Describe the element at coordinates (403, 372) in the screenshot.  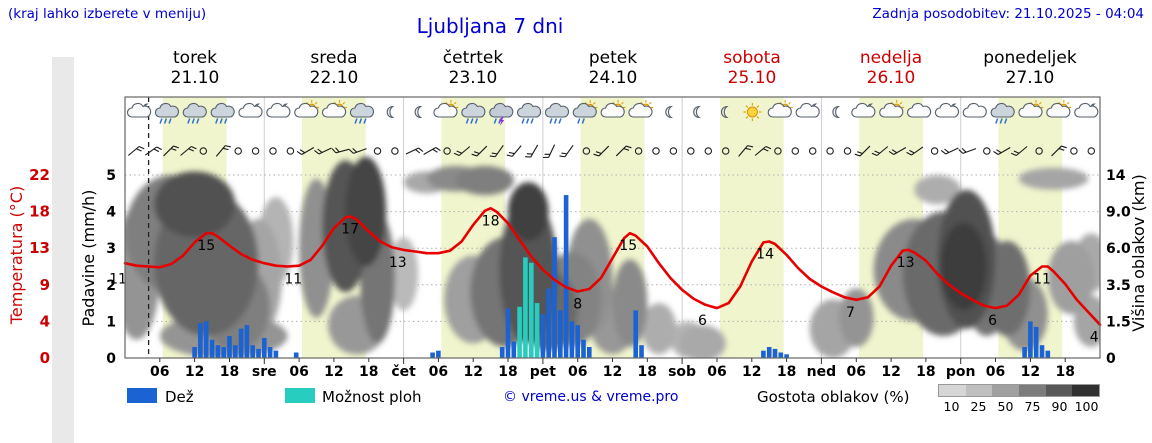
I see `svg-text: čet` at that location.